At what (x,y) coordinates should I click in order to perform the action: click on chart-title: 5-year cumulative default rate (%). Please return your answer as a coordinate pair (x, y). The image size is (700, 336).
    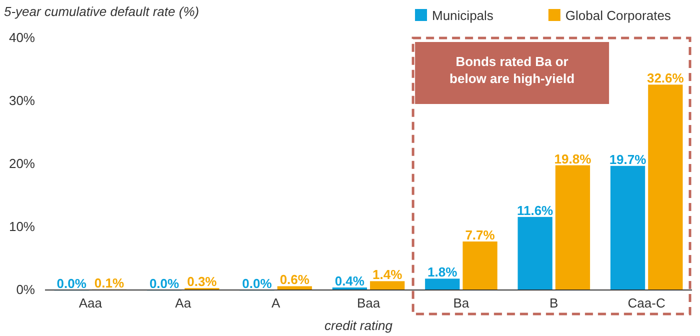
    Looking at the image, I should click on (102, 11).